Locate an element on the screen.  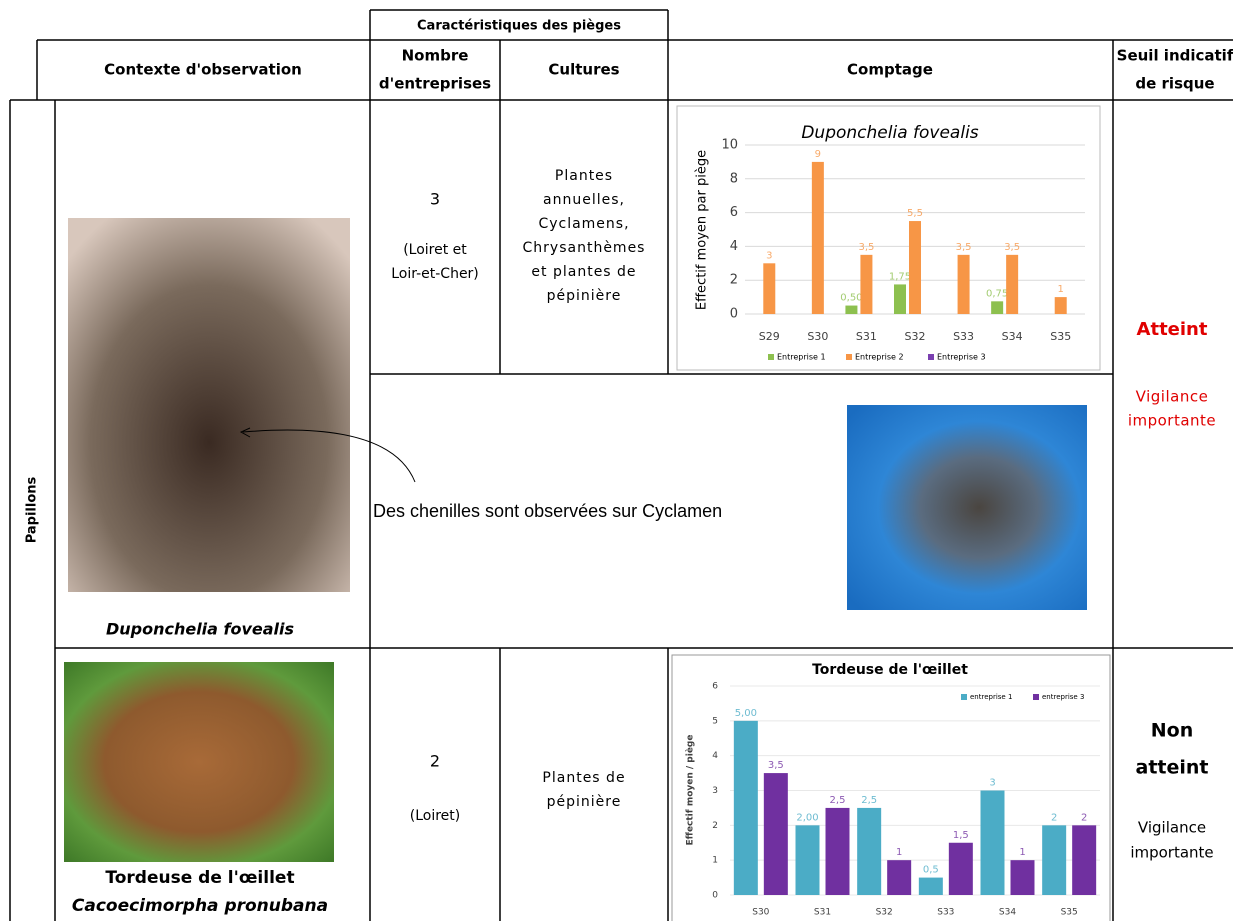
value-label: 5,5 is located at coordinates (915, 213).